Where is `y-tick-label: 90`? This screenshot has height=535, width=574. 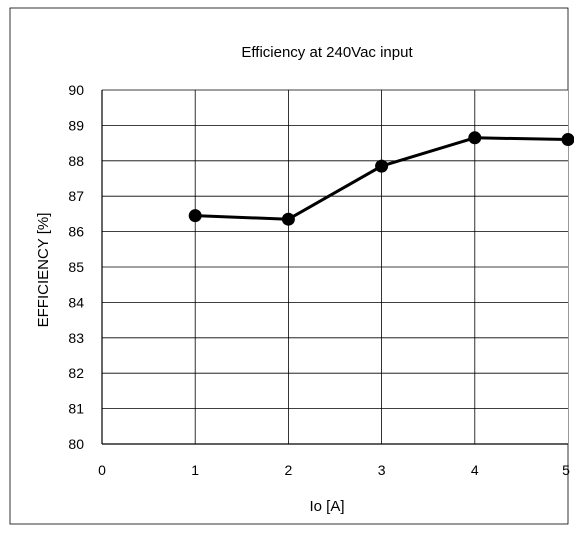 y-tick-label: 90 is located at coordinates (76, 90).